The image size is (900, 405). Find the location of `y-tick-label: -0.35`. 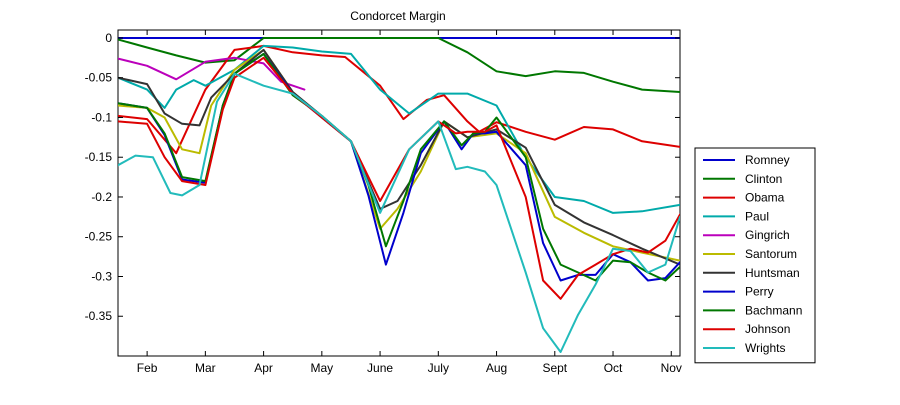

y-tick-label: -0.35 is located at coordinates (99, 316).